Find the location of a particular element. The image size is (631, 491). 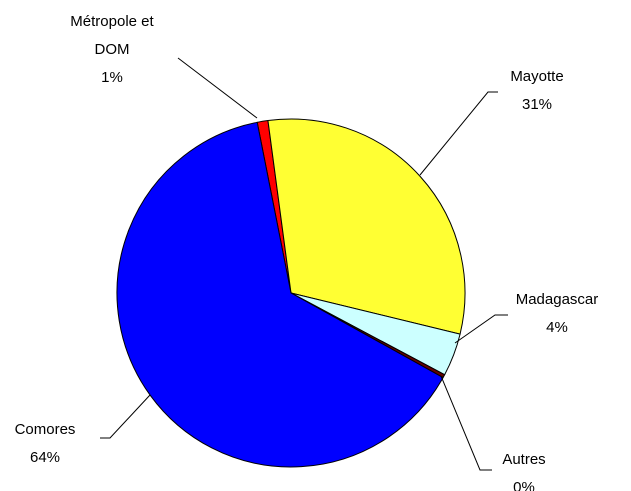

slice-label: Autres 0% is located at coordinates (524, 468).